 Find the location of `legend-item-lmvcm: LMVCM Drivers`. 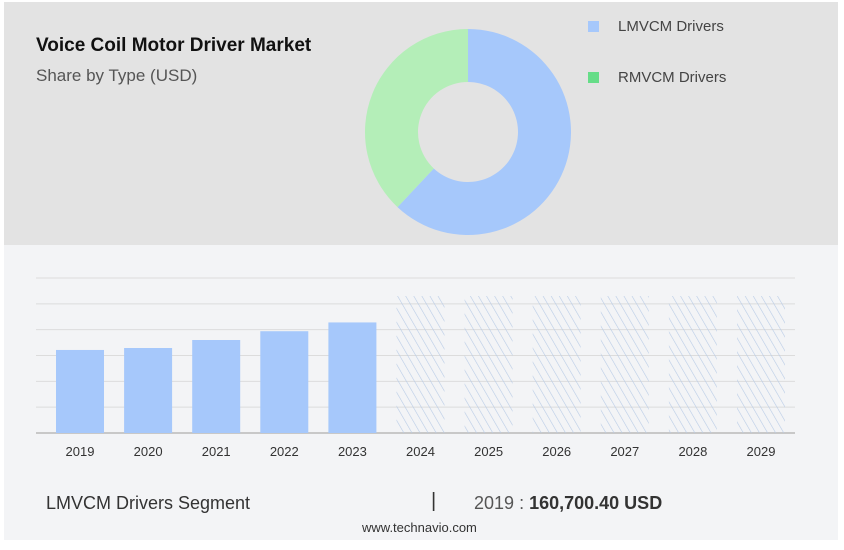

legend-item-lmvcm: LMVCM Drivers is located at coordinates (656, 26).